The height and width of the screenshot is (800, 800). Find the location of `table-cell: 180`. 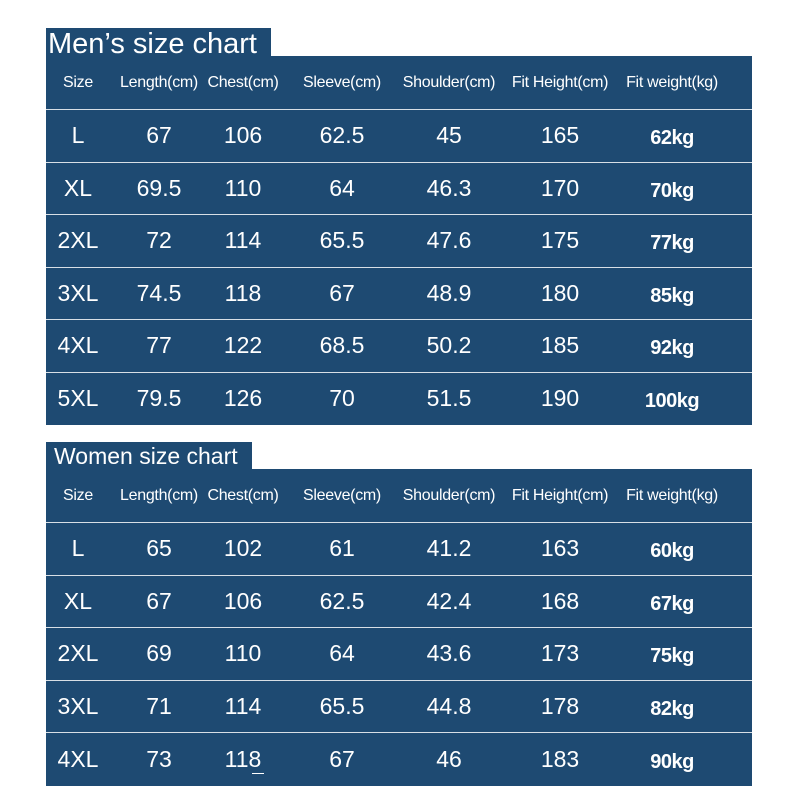

table-cell: 180 is located at coordinates (560, 292).